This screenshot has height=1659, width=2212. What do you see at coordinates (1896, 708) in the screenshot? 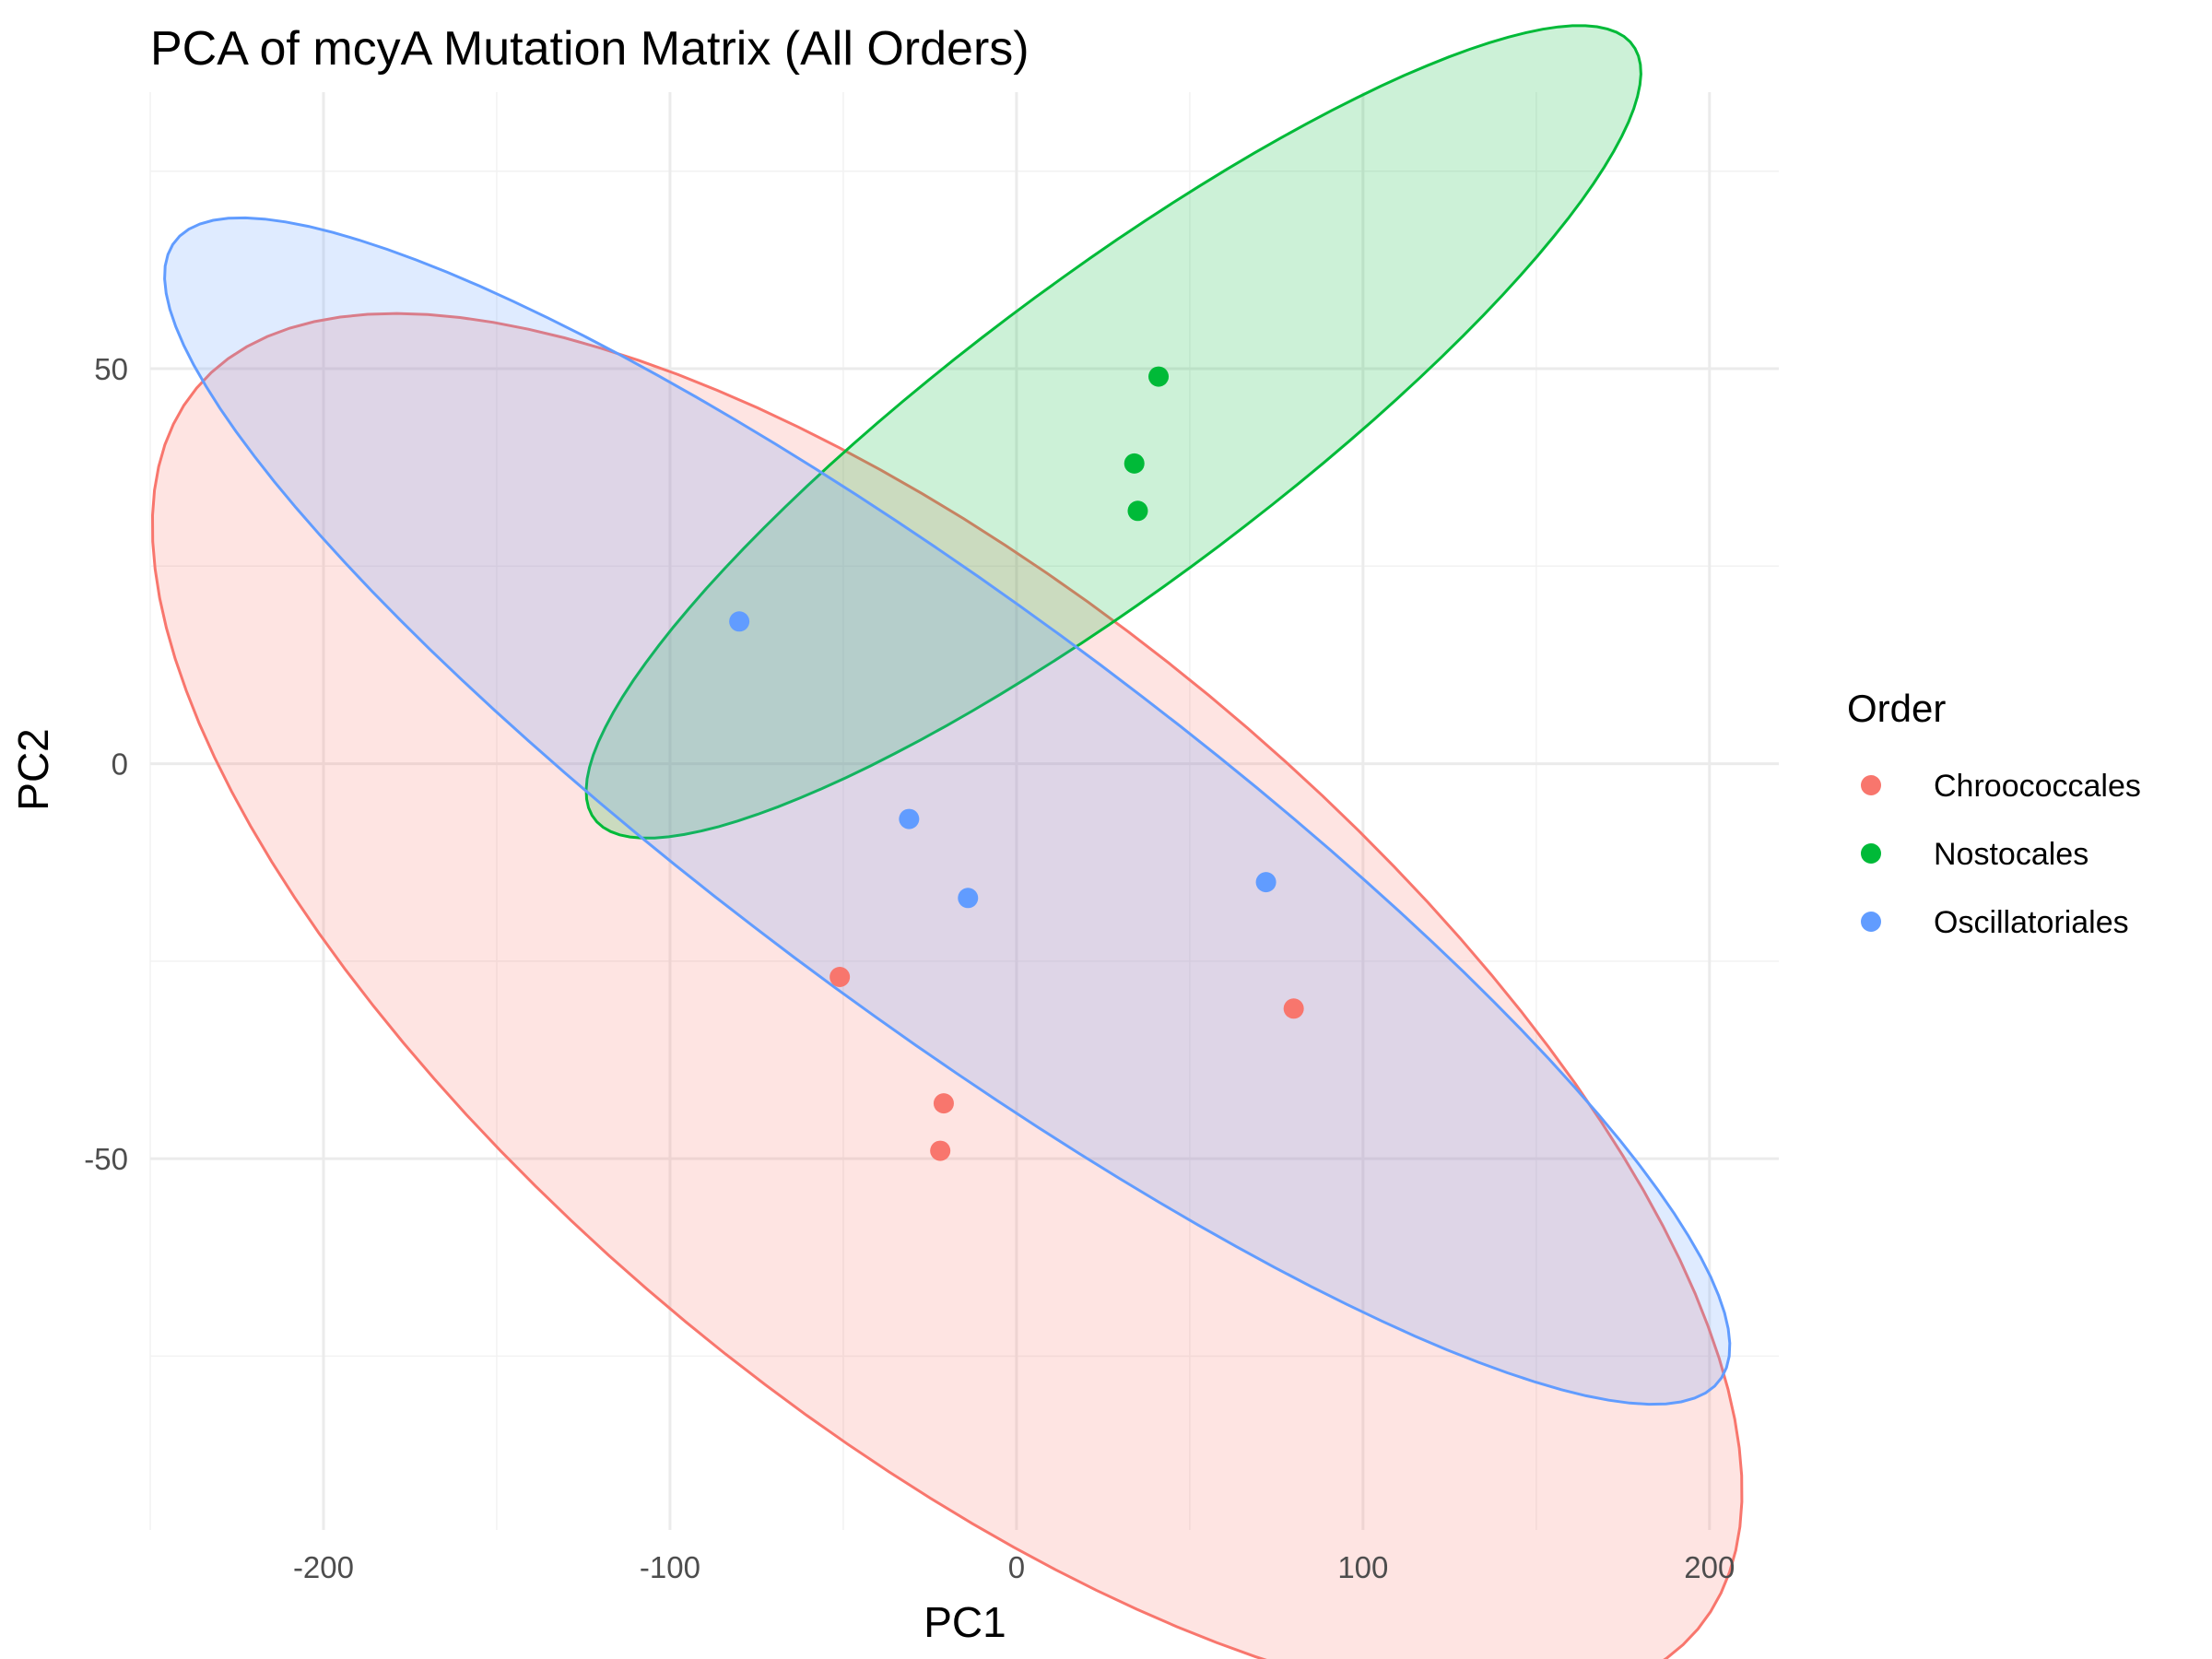
I see `legend-title: Order` at bounding box center [1896, 708].